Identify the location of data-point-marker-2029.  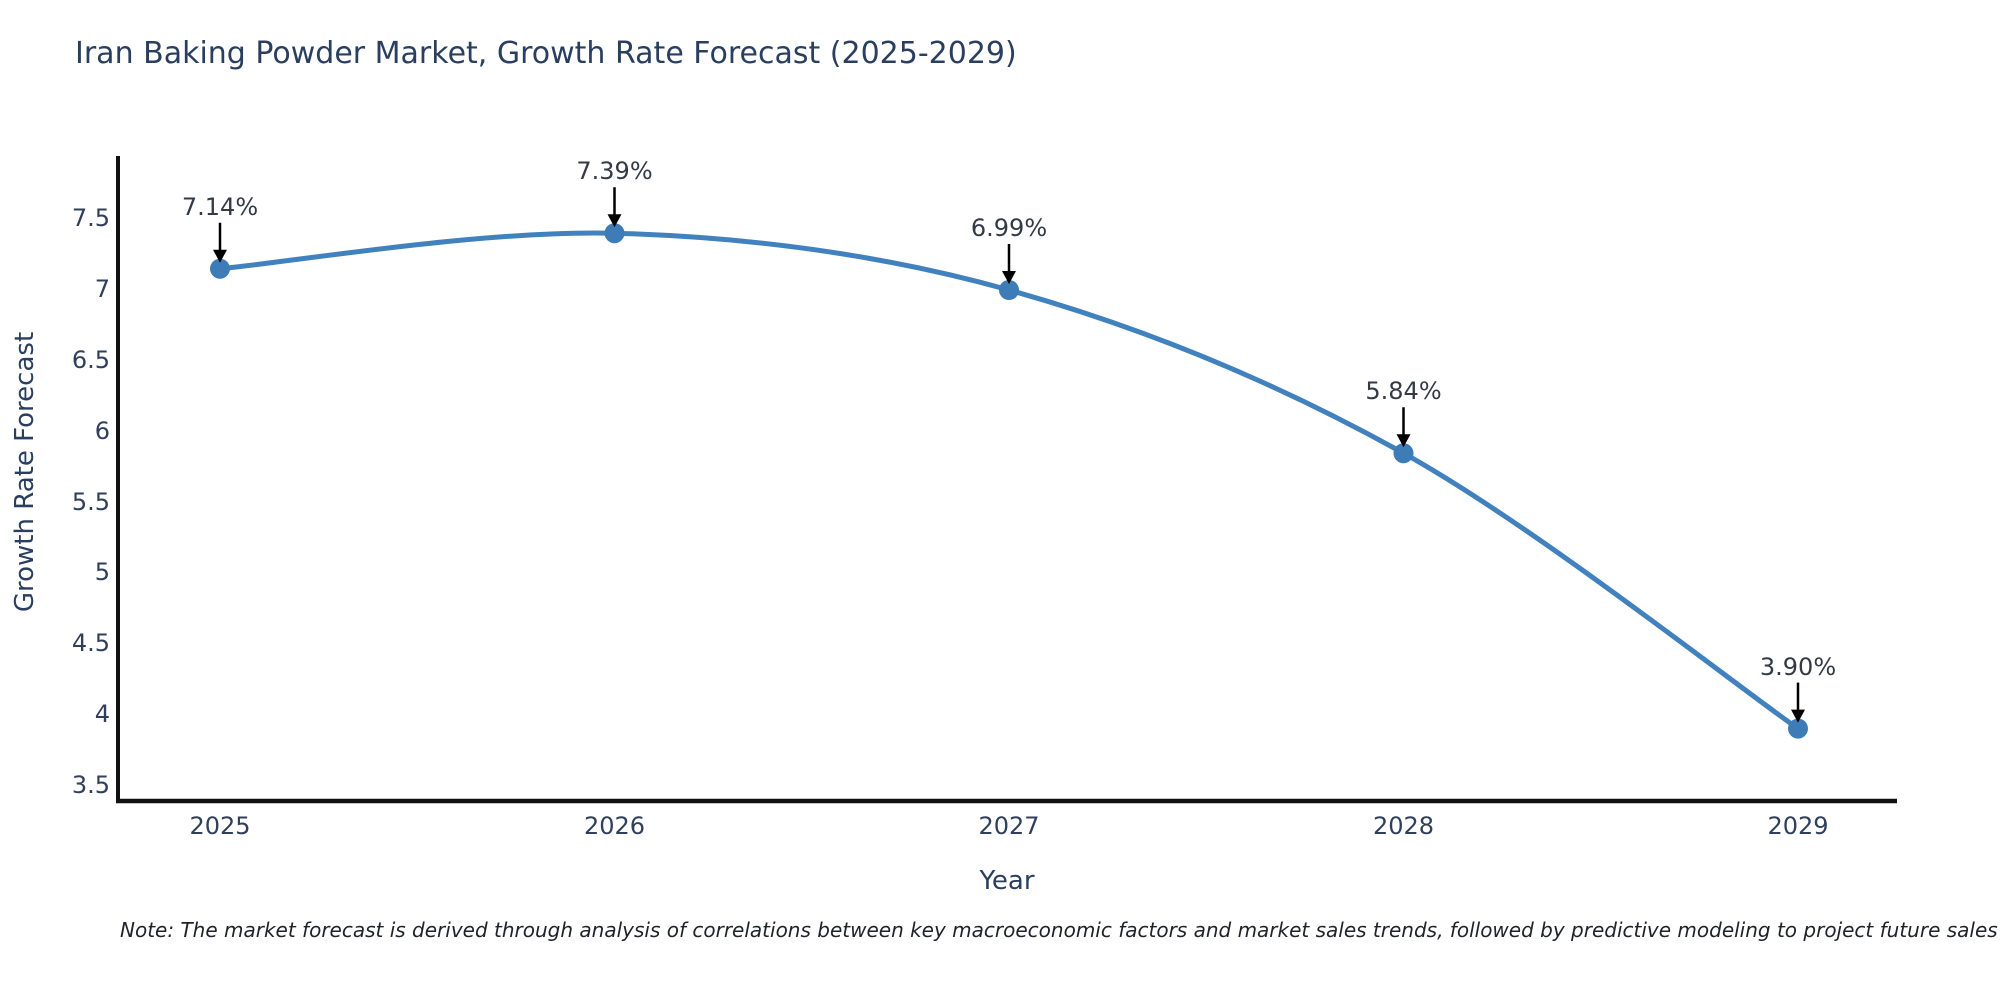
(1798, 728).